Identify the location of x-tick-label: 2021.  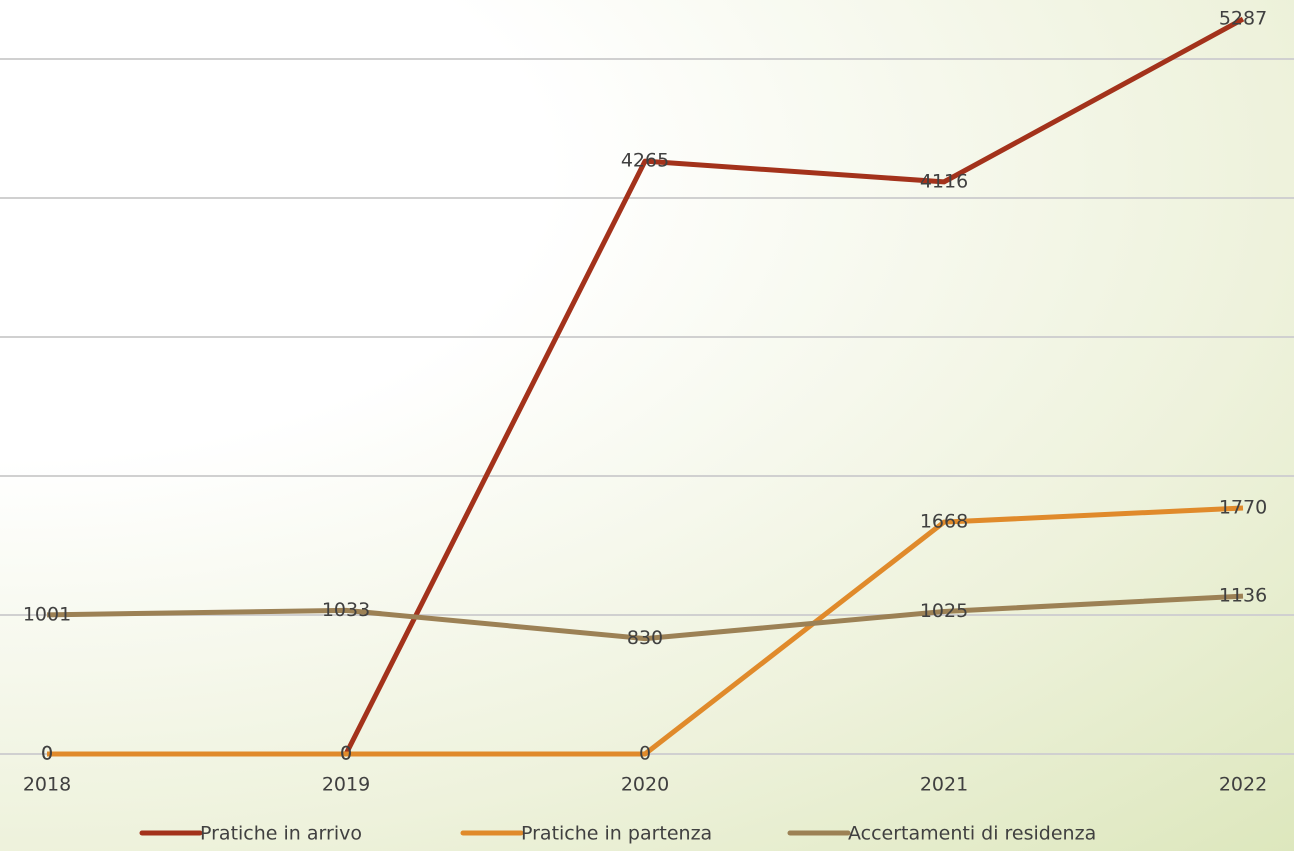
(944, 785).